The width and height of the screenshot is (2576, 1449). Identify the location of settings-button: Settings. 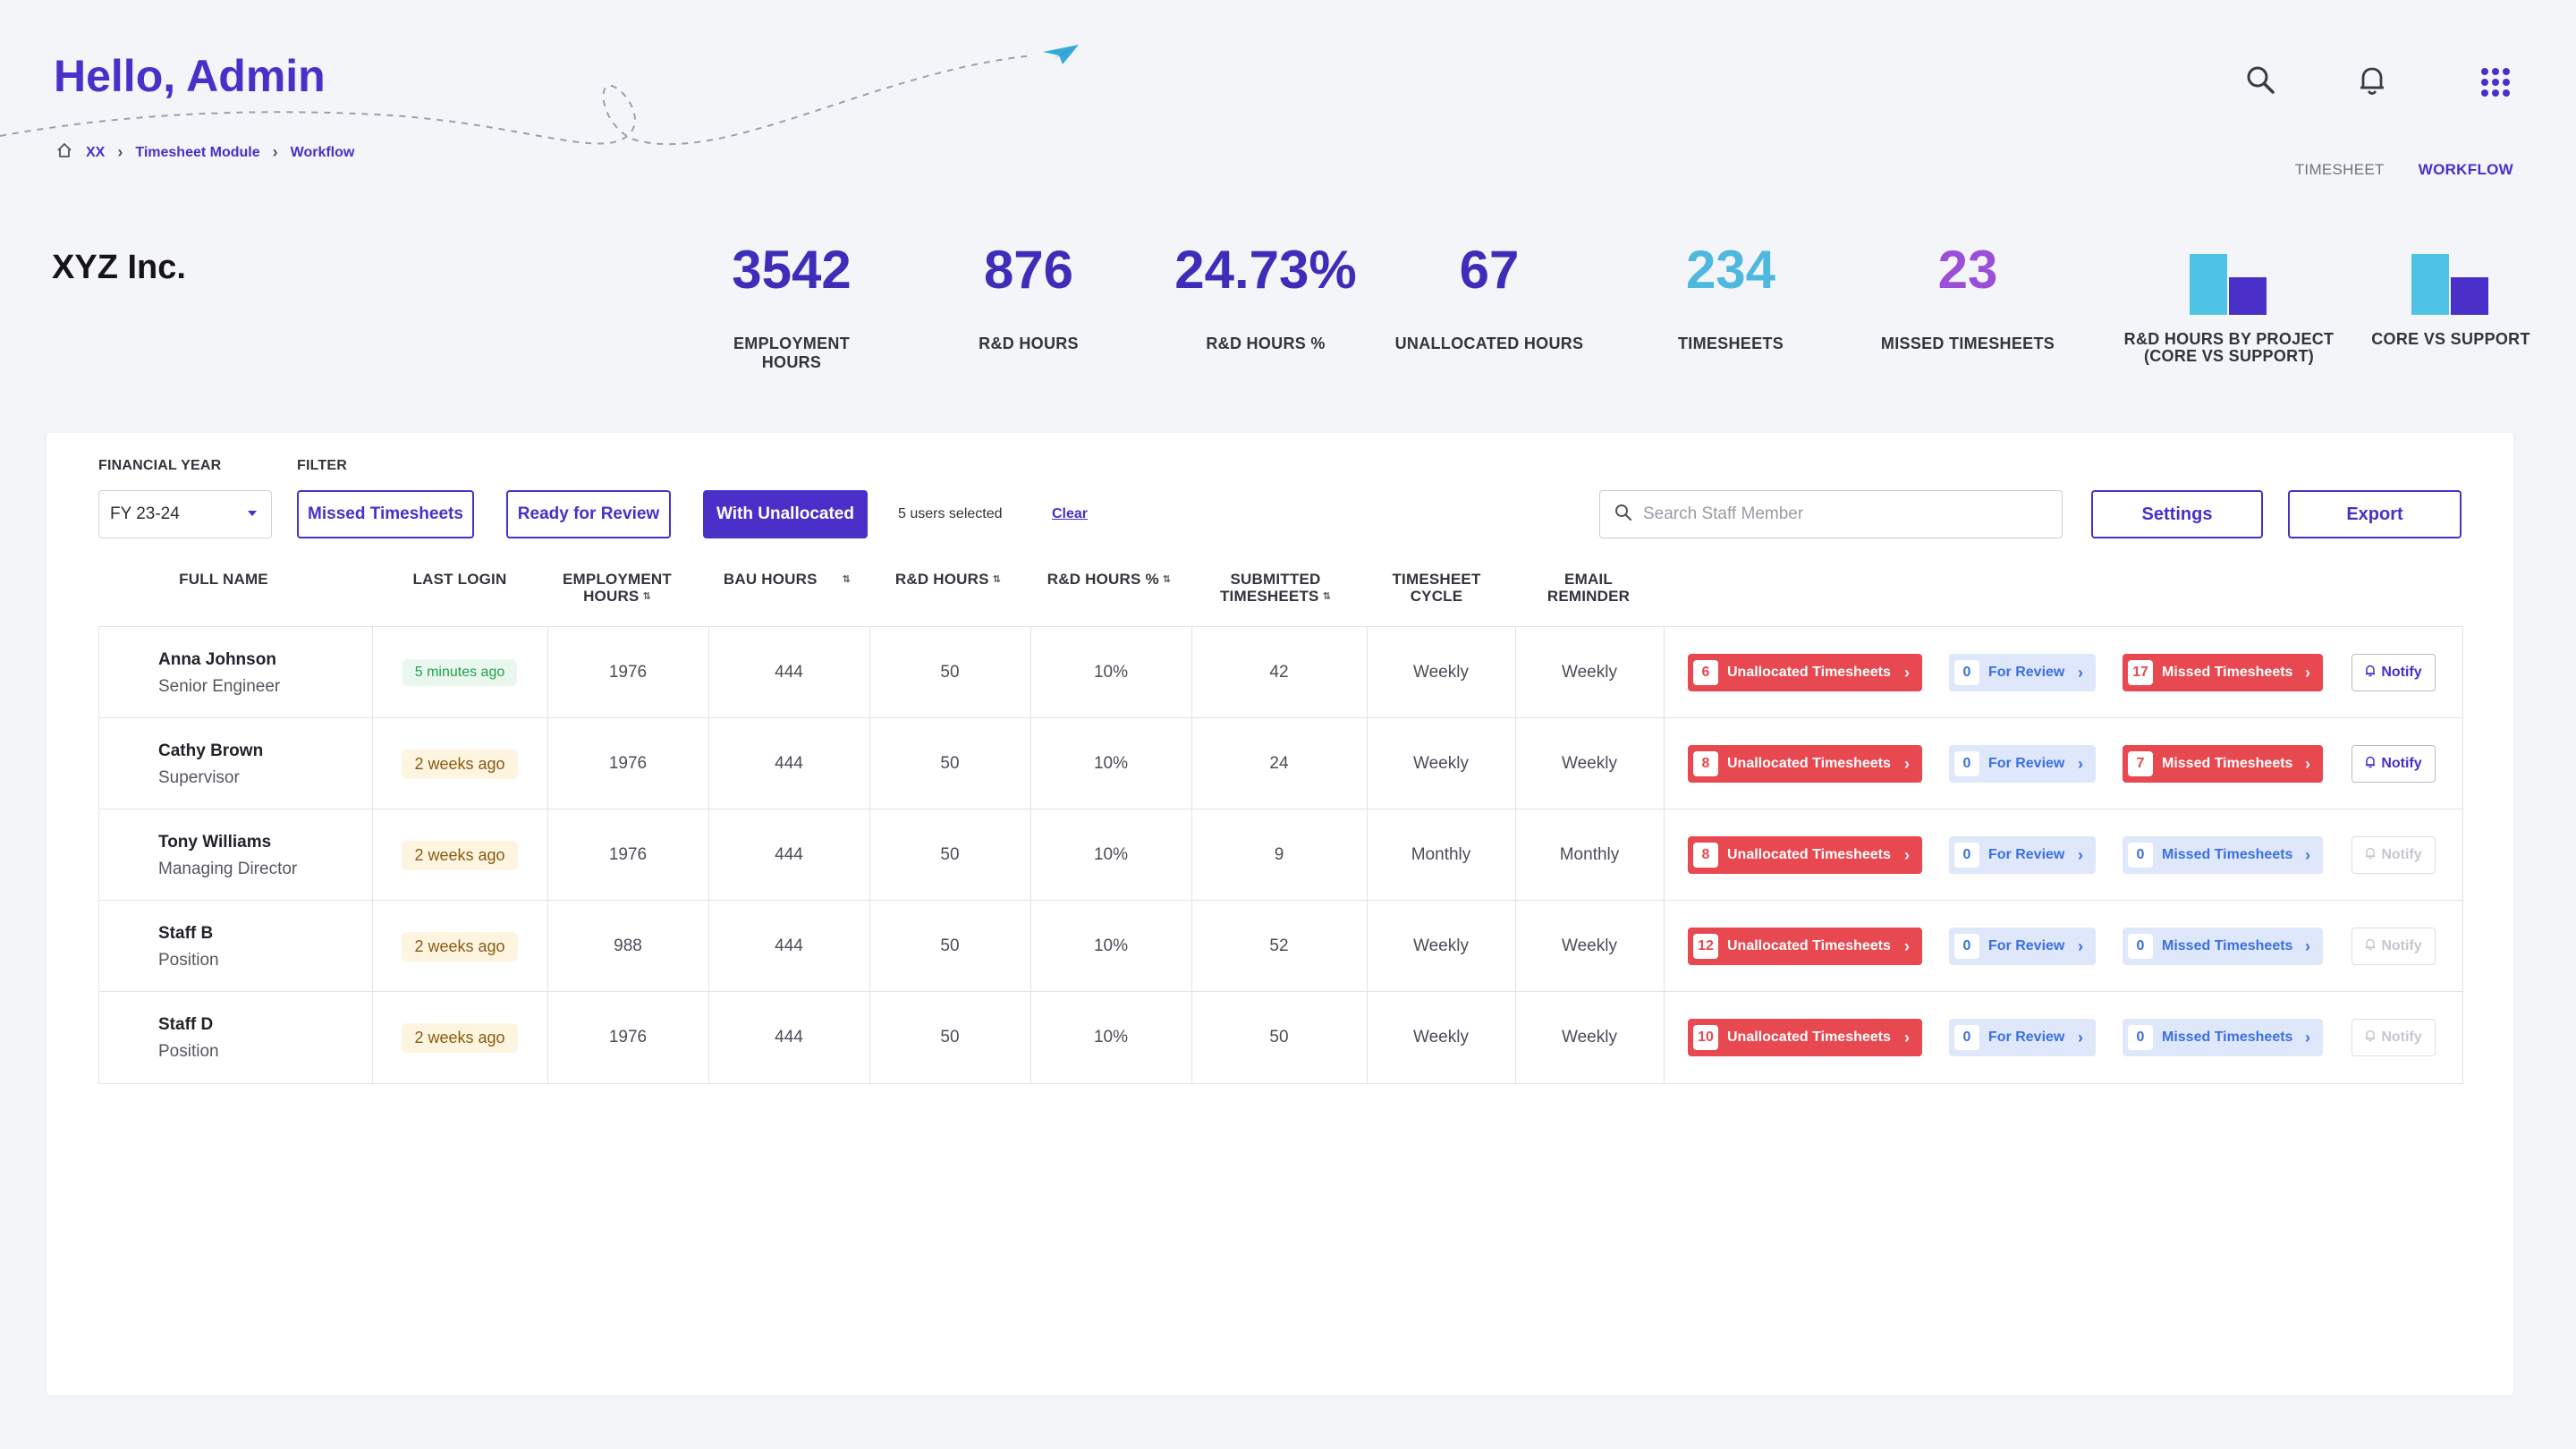
(2177, 514).